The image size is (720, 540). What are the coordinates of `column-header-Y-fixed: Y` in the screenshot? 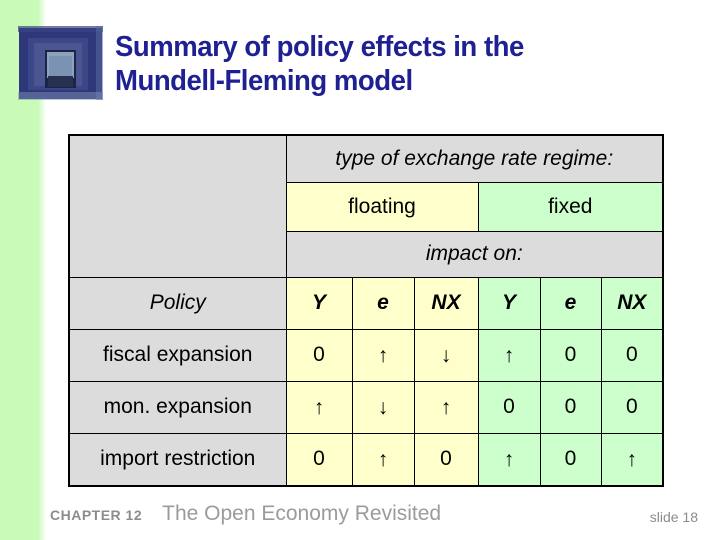 It's located at (509, 303).